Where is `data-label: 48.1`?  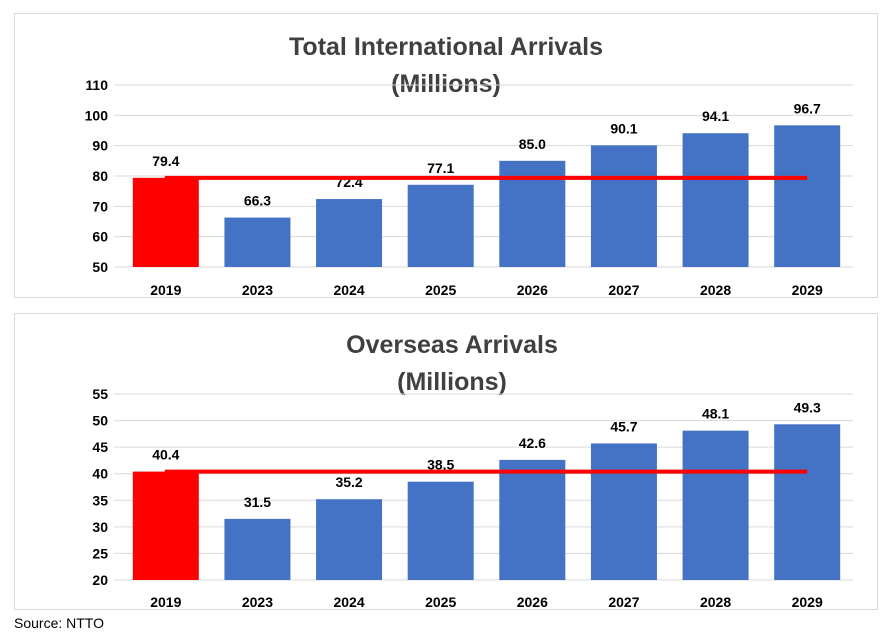 data-label: 48.1 is located at coordinates (715, 414).